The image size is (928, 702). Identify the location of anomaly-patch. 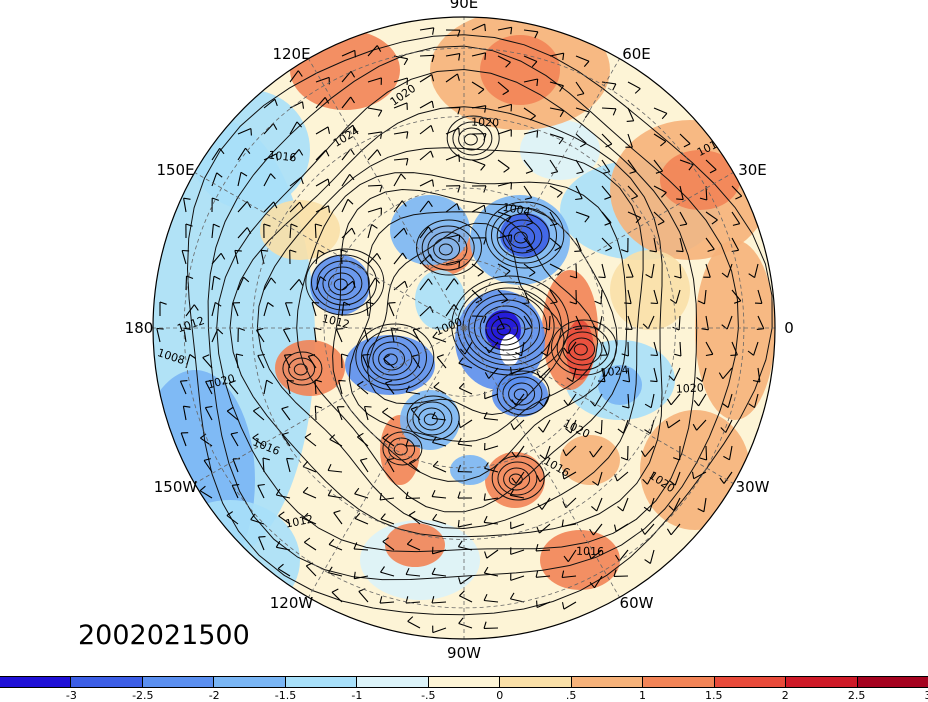
(340, 285).